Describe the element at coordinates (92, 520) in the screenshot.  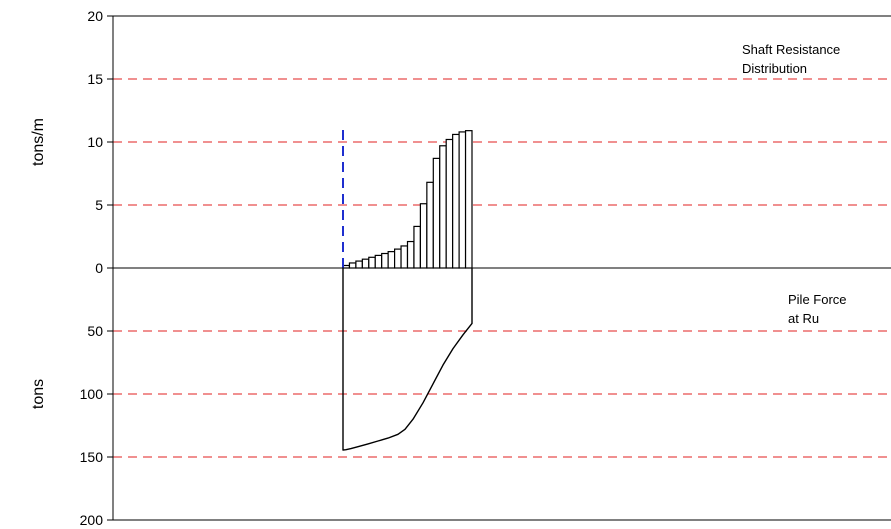
I see `tick-label-bottom-200: 200` at that location.